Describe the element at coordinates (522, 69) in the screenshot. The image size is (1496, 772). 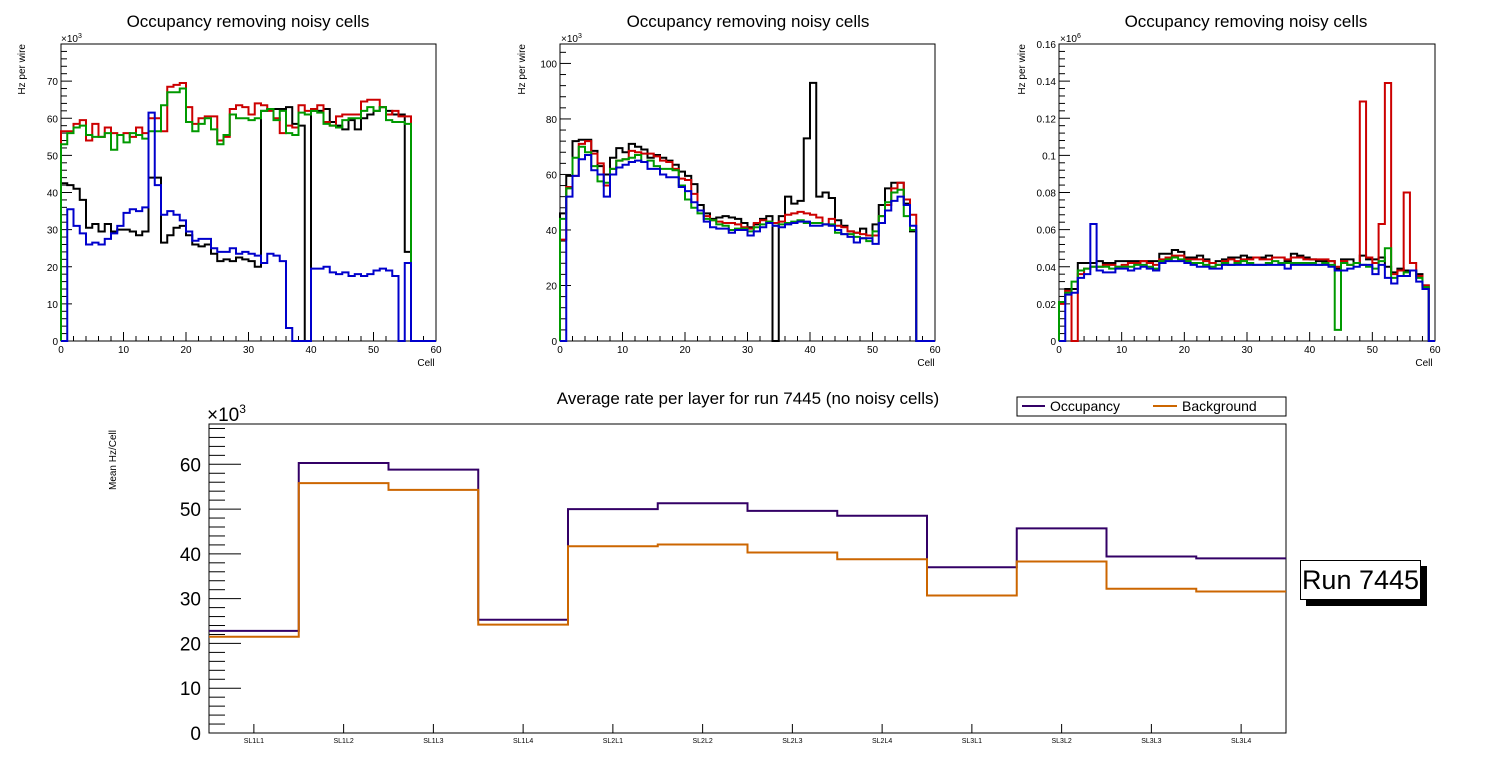
I see `panel-2-ylabel: Hz per wire` at that location.